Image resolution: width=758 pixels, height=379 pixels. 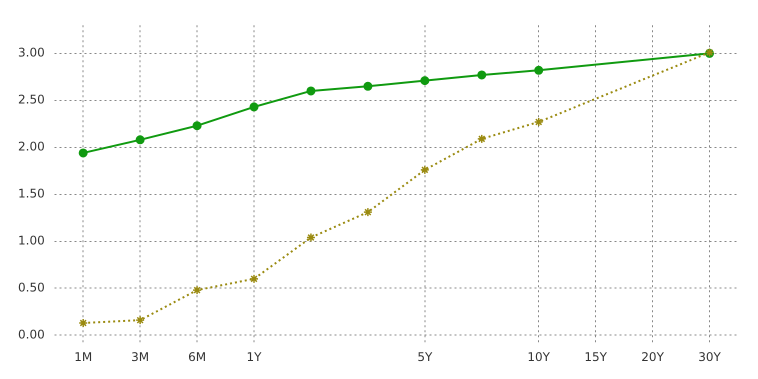 What do you see at coordinates (31, 146) in the screenshot?
I see `y-tick-label: 2.00` at bounding box center [31, 146].